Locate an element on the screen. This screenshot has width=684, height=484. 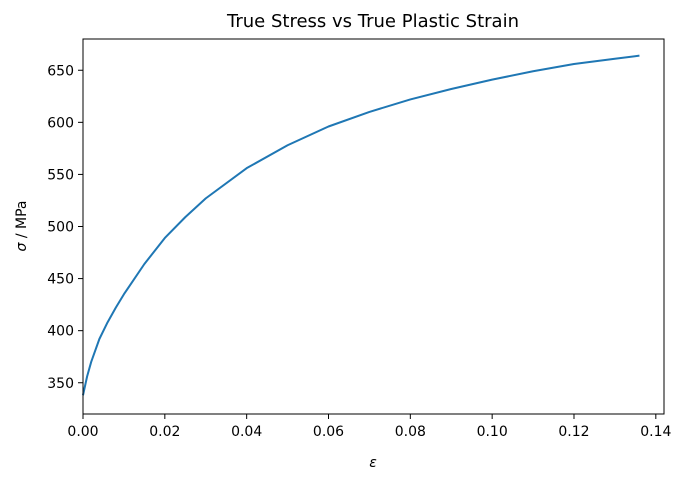
y-axis-label-symbol: σ is located at coordinates (22, 246).